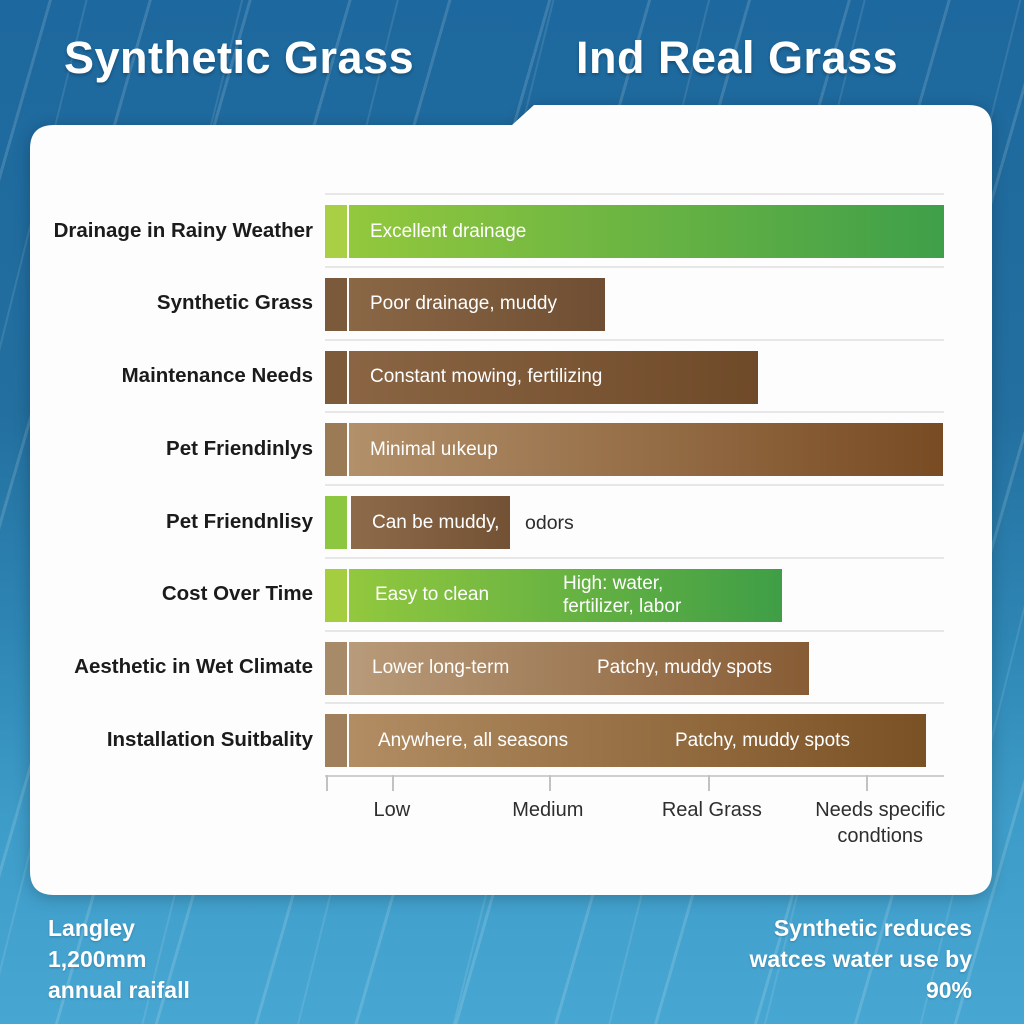  I want to click on row-label: Aesthetic in Wet Climate, so click(193, 666).